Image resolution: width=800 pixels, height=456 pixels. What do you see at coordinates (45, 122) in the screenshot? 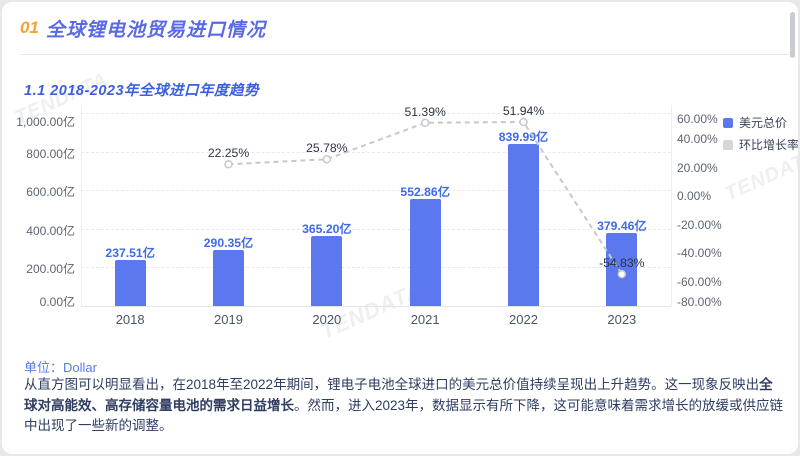
I see `y-axis-tick-left: 1,000.00亿` at bounding box center [45, 122].